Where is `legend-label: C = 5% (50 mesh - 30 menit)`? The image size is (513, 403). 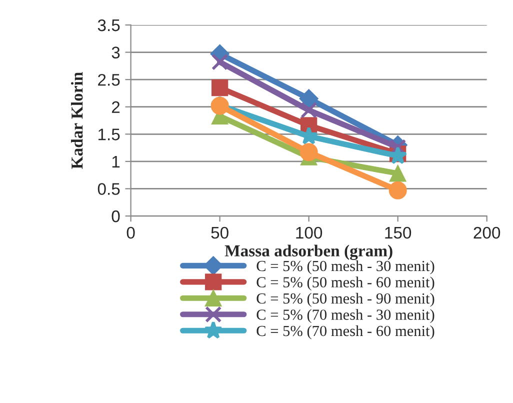 legend-label: C = 5% (50 mesh - 30 menit) is located at coordinates (345, 267).